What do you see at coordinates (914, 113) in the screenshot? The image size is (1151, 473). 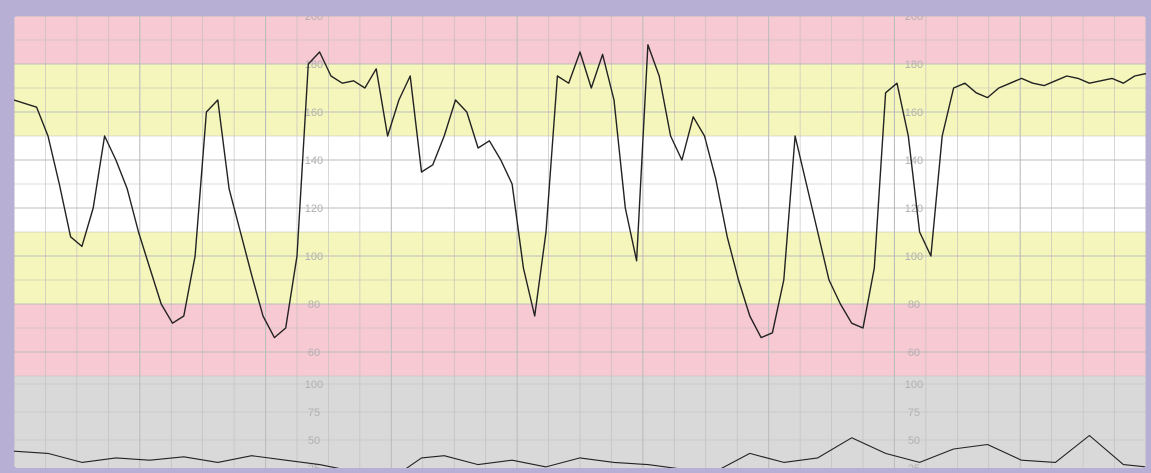 I see `tick-label-top-1-2: 160` at bounding box center [914, 113].